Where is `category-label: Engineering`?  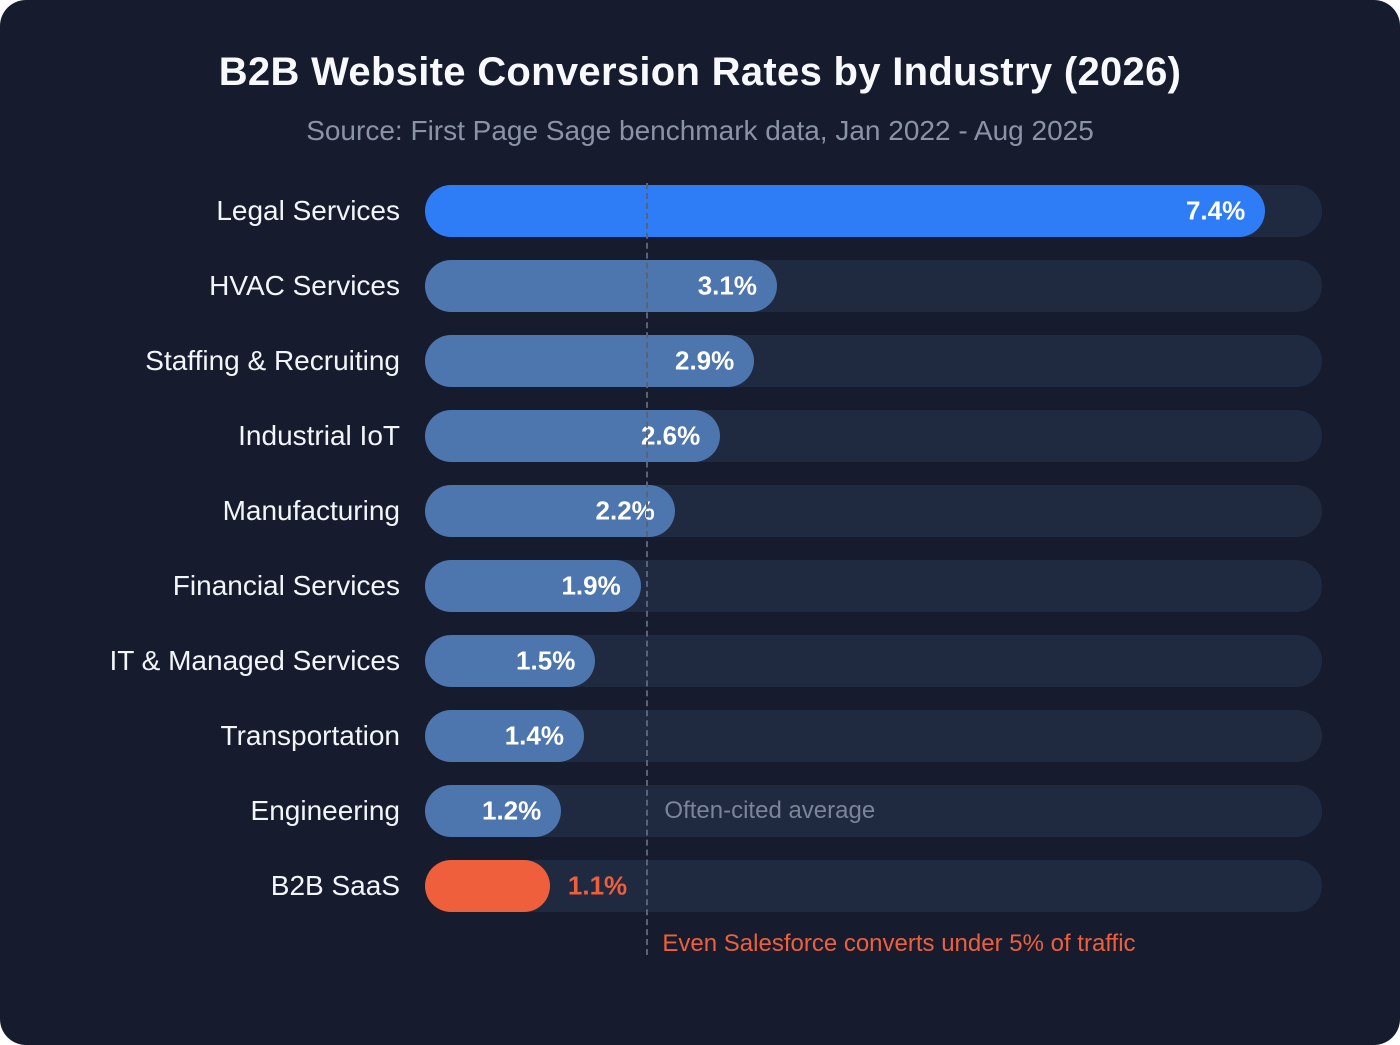
category-label: Engineering is located at coordinates (325, 810).